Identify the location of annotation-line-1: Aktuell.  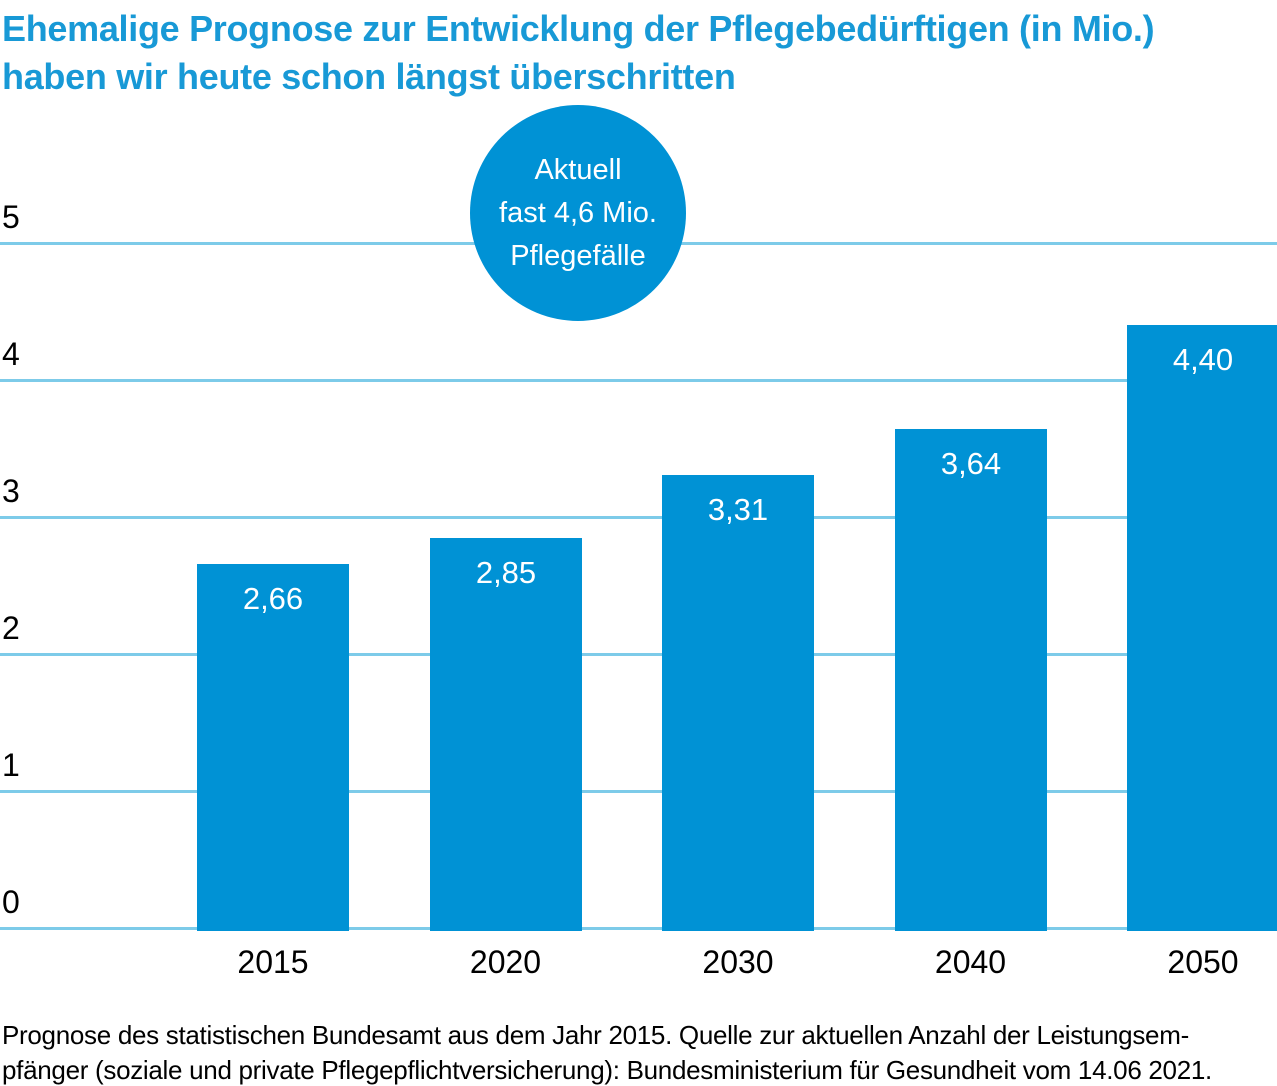
(578, 169).